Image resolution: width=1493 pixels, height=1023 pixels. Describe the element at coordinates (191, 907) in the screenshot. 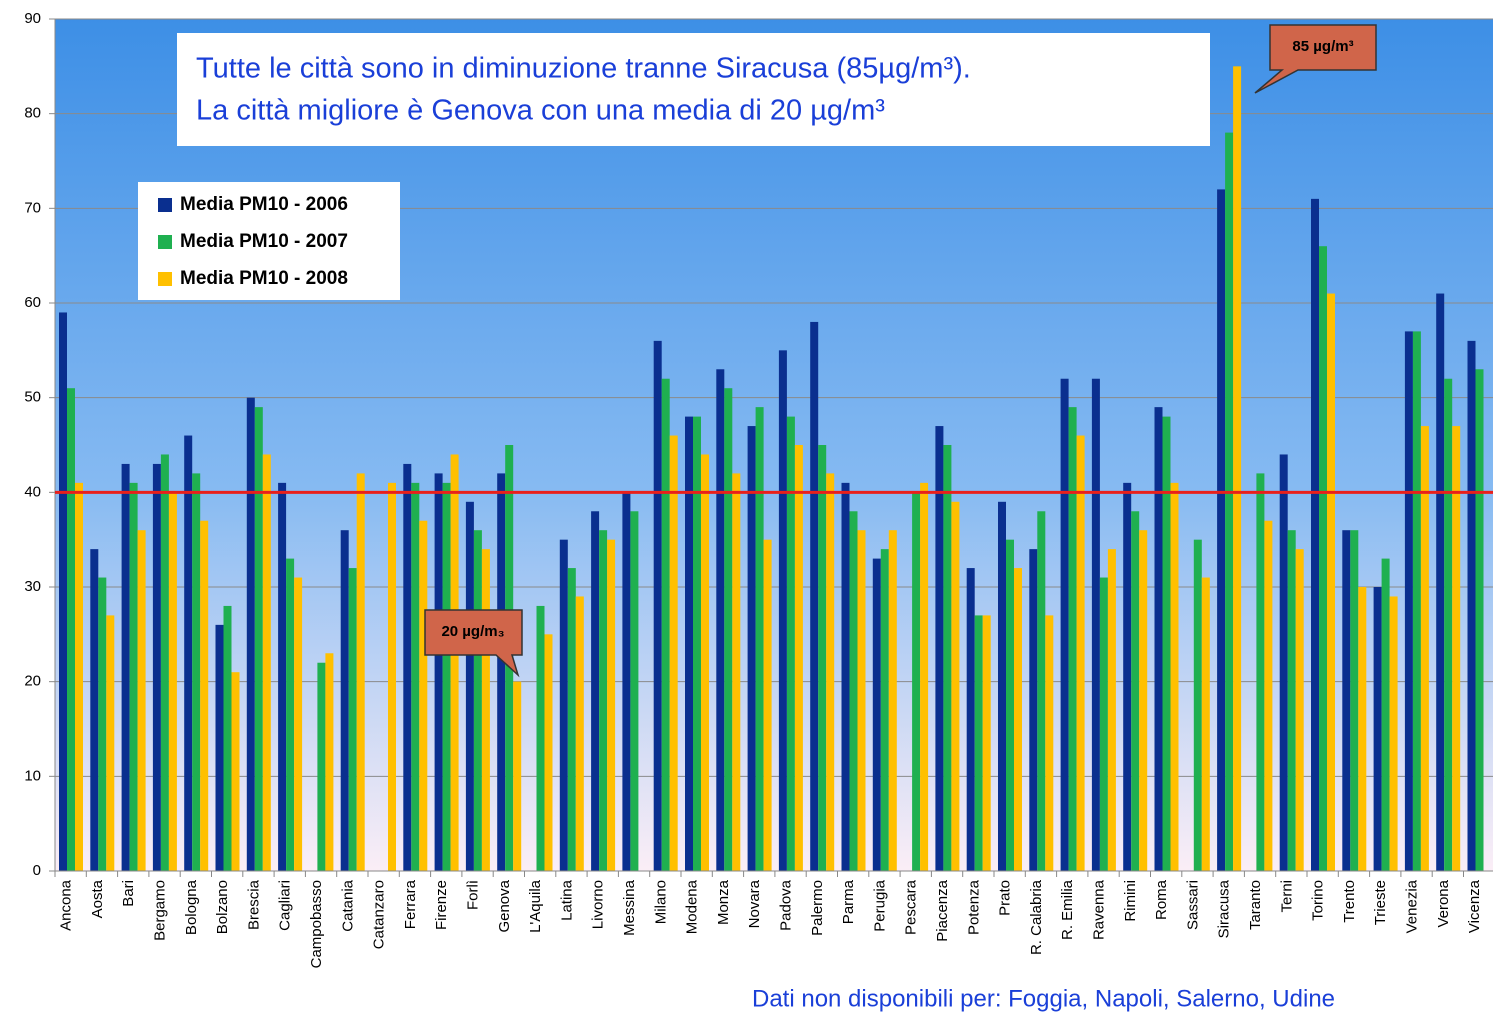

I see `x-tick-label: Bologna` at that location.